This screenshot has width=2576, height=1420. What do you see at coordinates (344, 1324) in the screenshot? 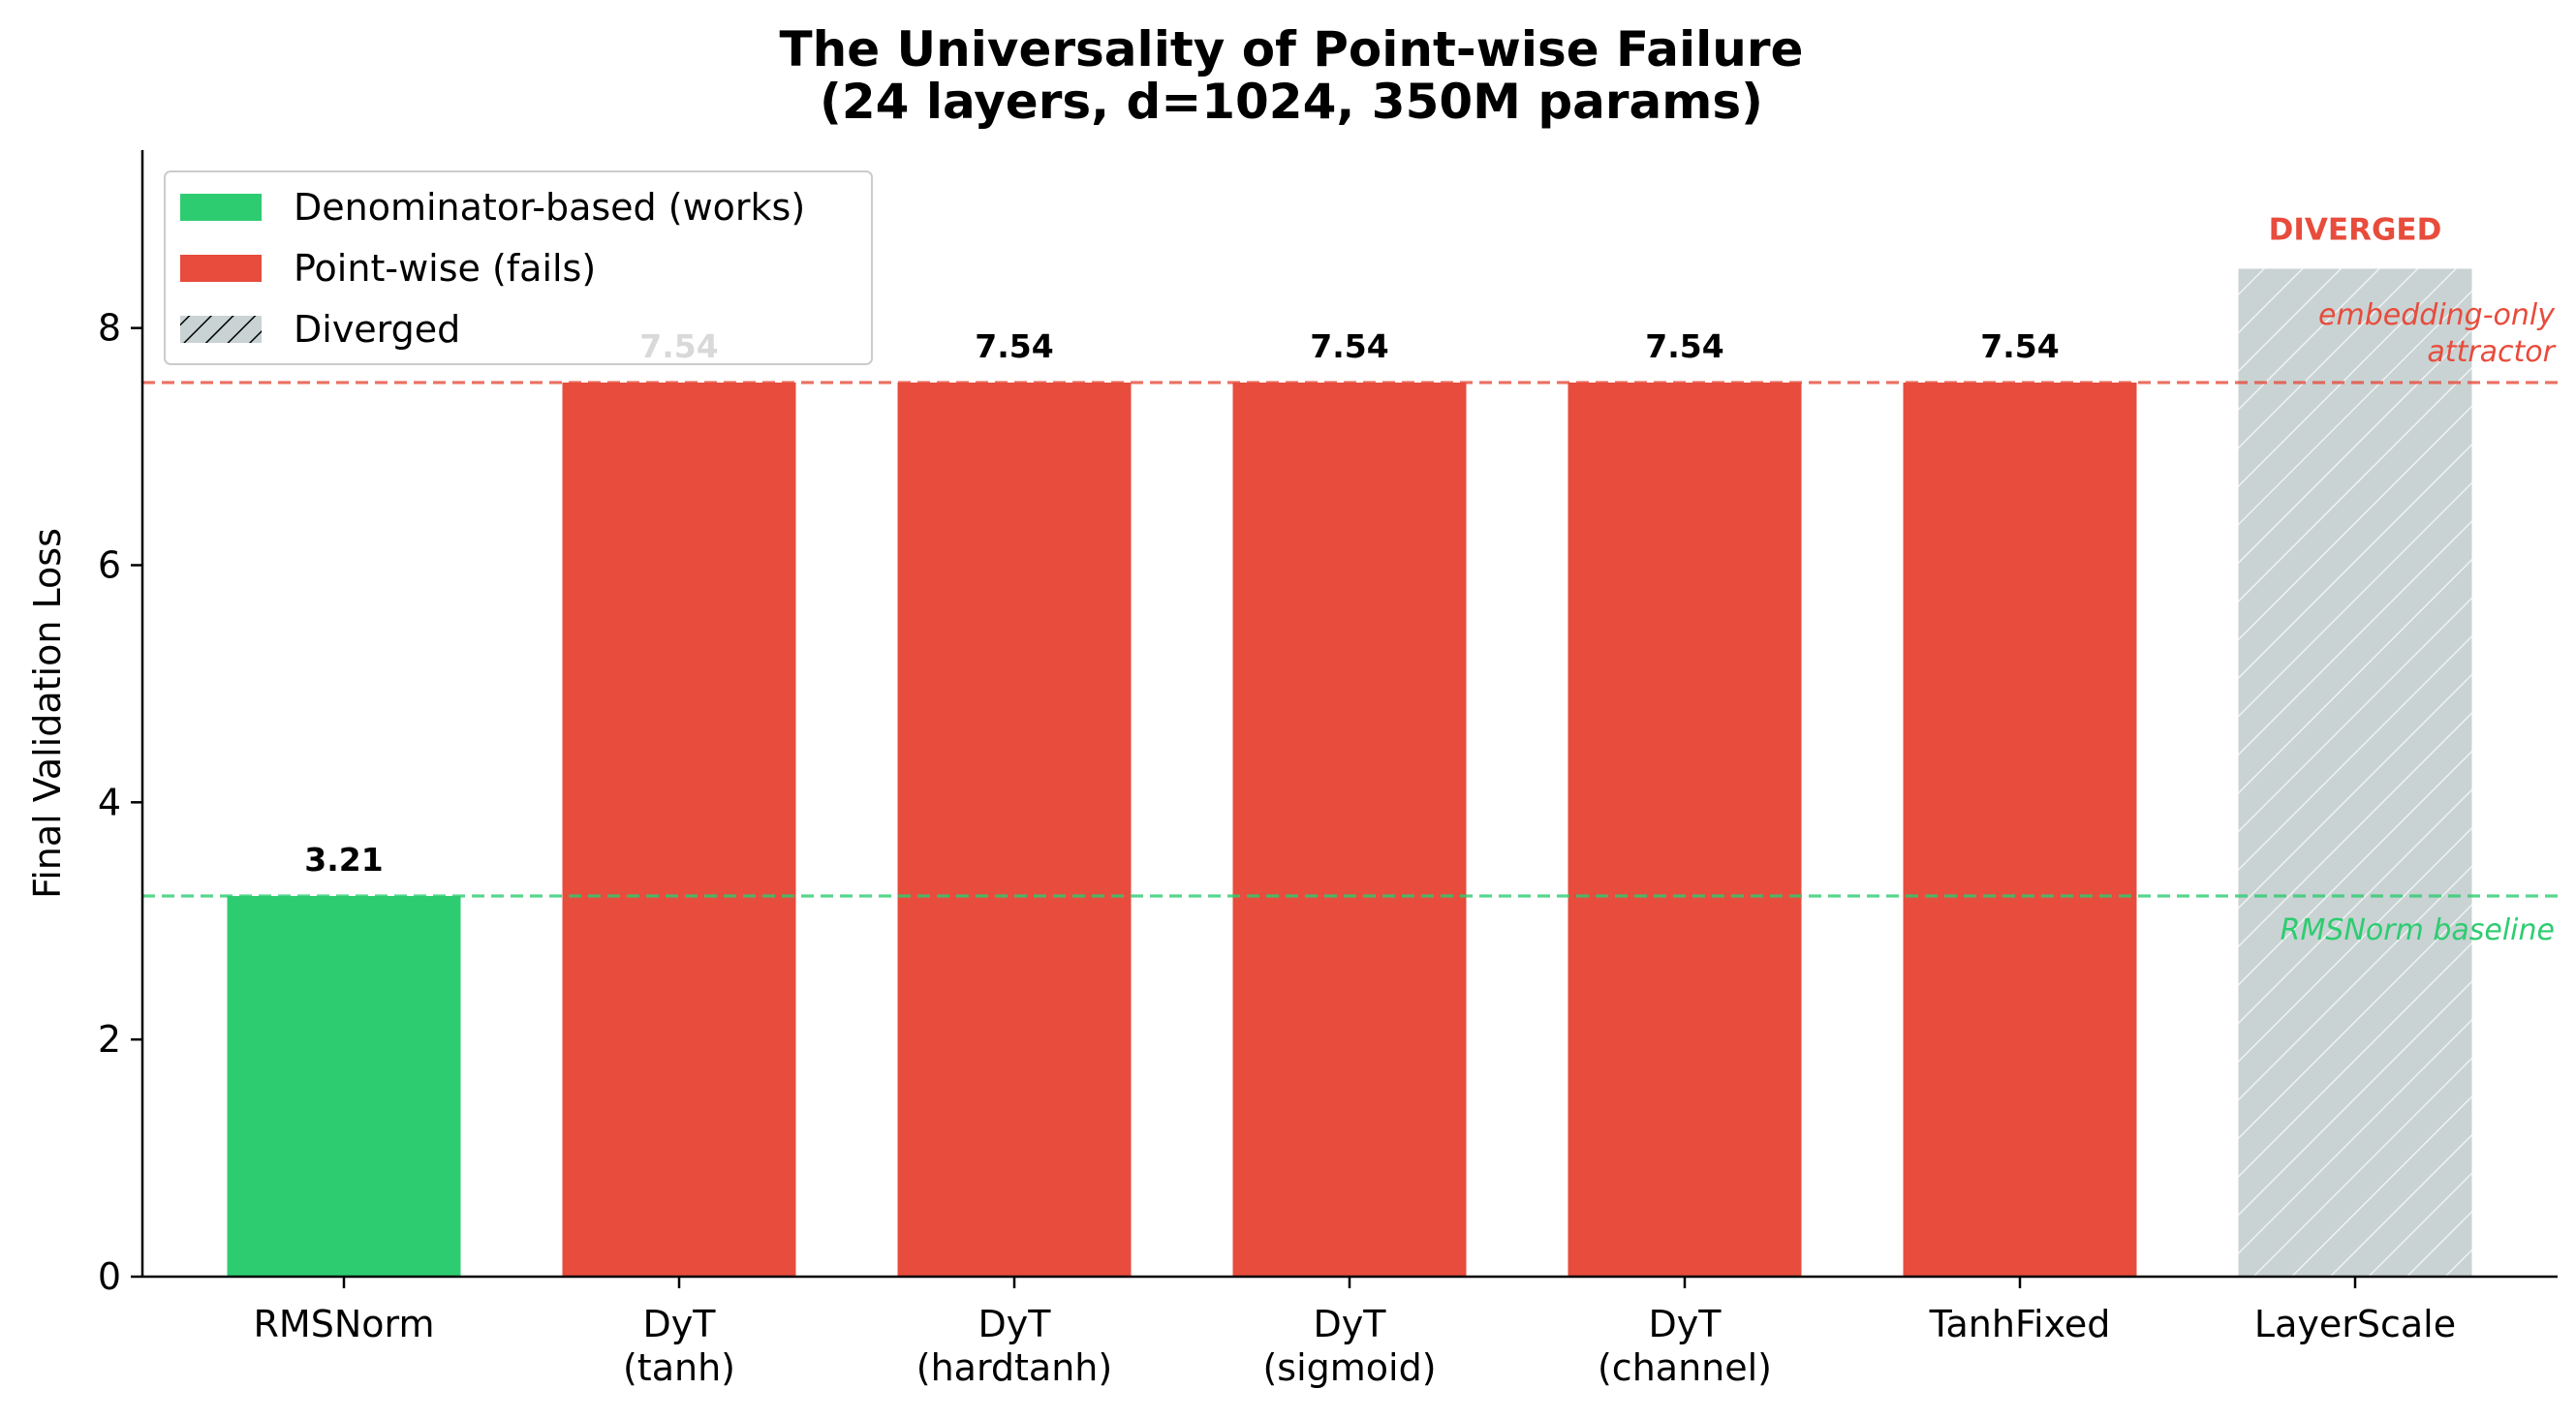
I see `x-tick-label: RMSNorm` at bounding box center [344, 1324].